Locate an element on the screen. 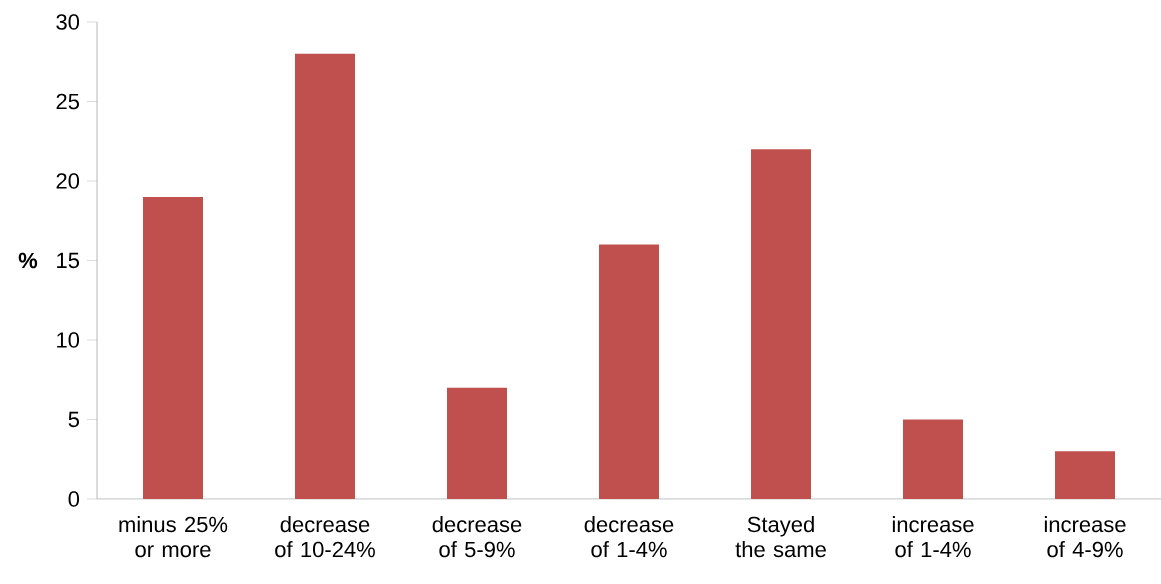 The width and height of the screenshot is (1161, 584). x-tick-label: Stayed the same is located at coordinates (780, 537).